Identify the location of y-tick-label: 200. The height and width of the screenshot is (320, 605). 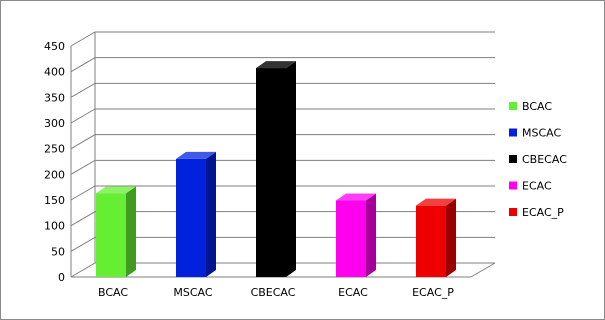
(54, 174).